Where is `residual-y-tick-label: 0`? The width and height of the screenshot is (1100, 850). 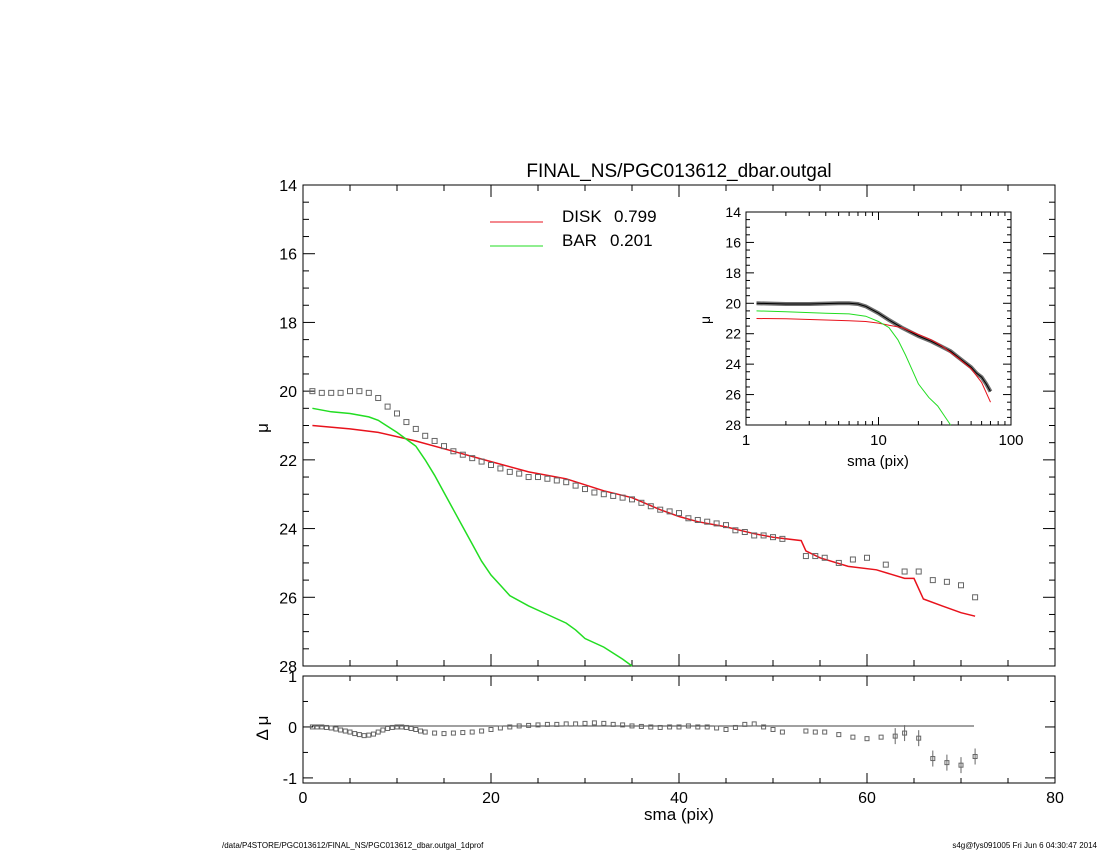 residual-y-tick-label: 0 is located at coordinates (292, 728).